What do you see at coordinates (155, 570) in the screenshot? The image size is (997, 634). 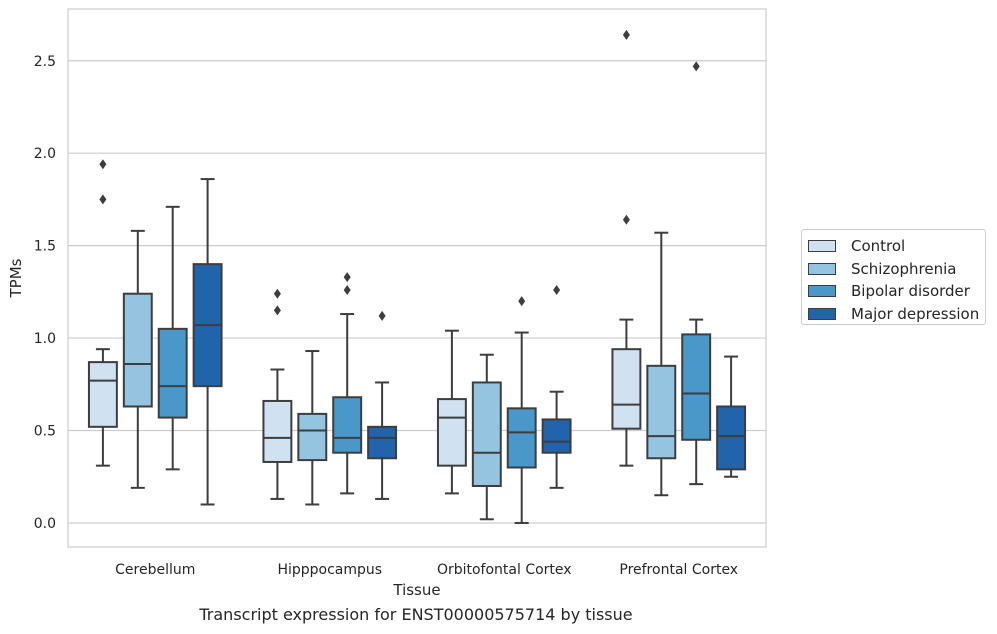 I see `x-tick-label: Cerebellum` at bounding box center [155, 570].